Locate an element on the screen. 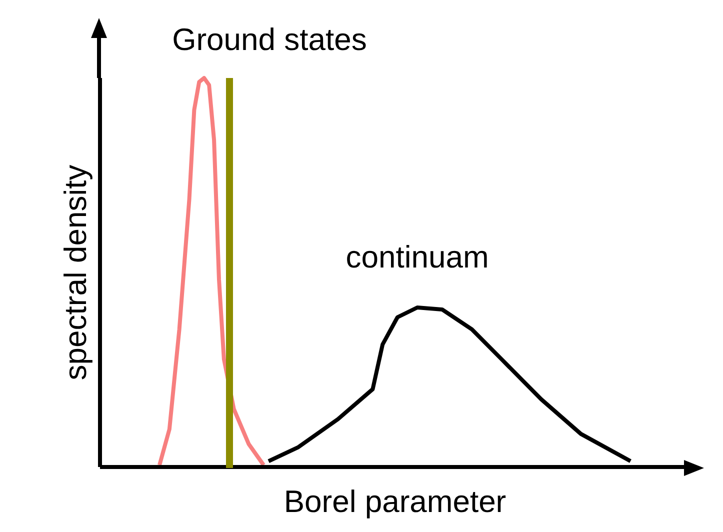 The width and height of the screenshot is (723, 532). y-axis-title: spectral density is located at coordinates (76, 272).